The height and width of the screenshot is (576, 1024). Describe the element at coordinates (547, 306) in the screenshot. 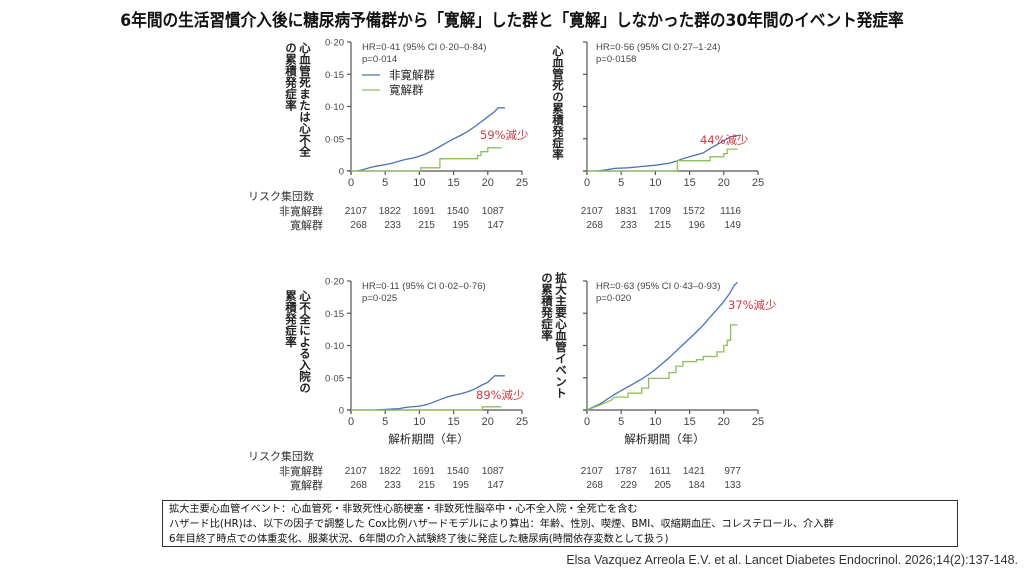

I see `chart-4-ylabel-line-2: の累積発症率` at that location.